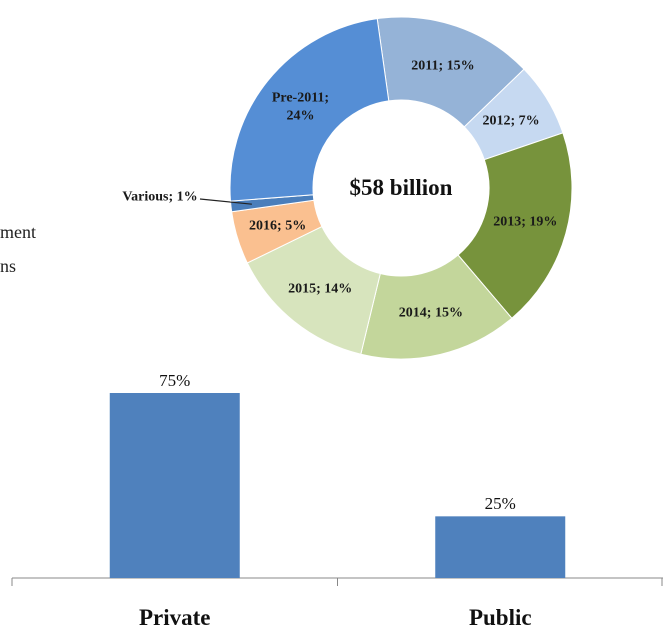  I want to click on value-label: 75%, so click(175, 380).